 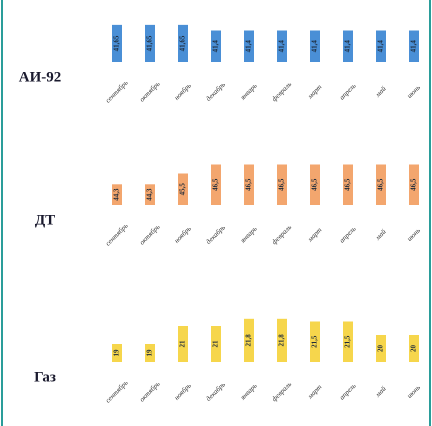 What do you see at coordinates (40, 77) in the screenshot?
I see `row-label: АИ-92` at bounding box center [40, 77].